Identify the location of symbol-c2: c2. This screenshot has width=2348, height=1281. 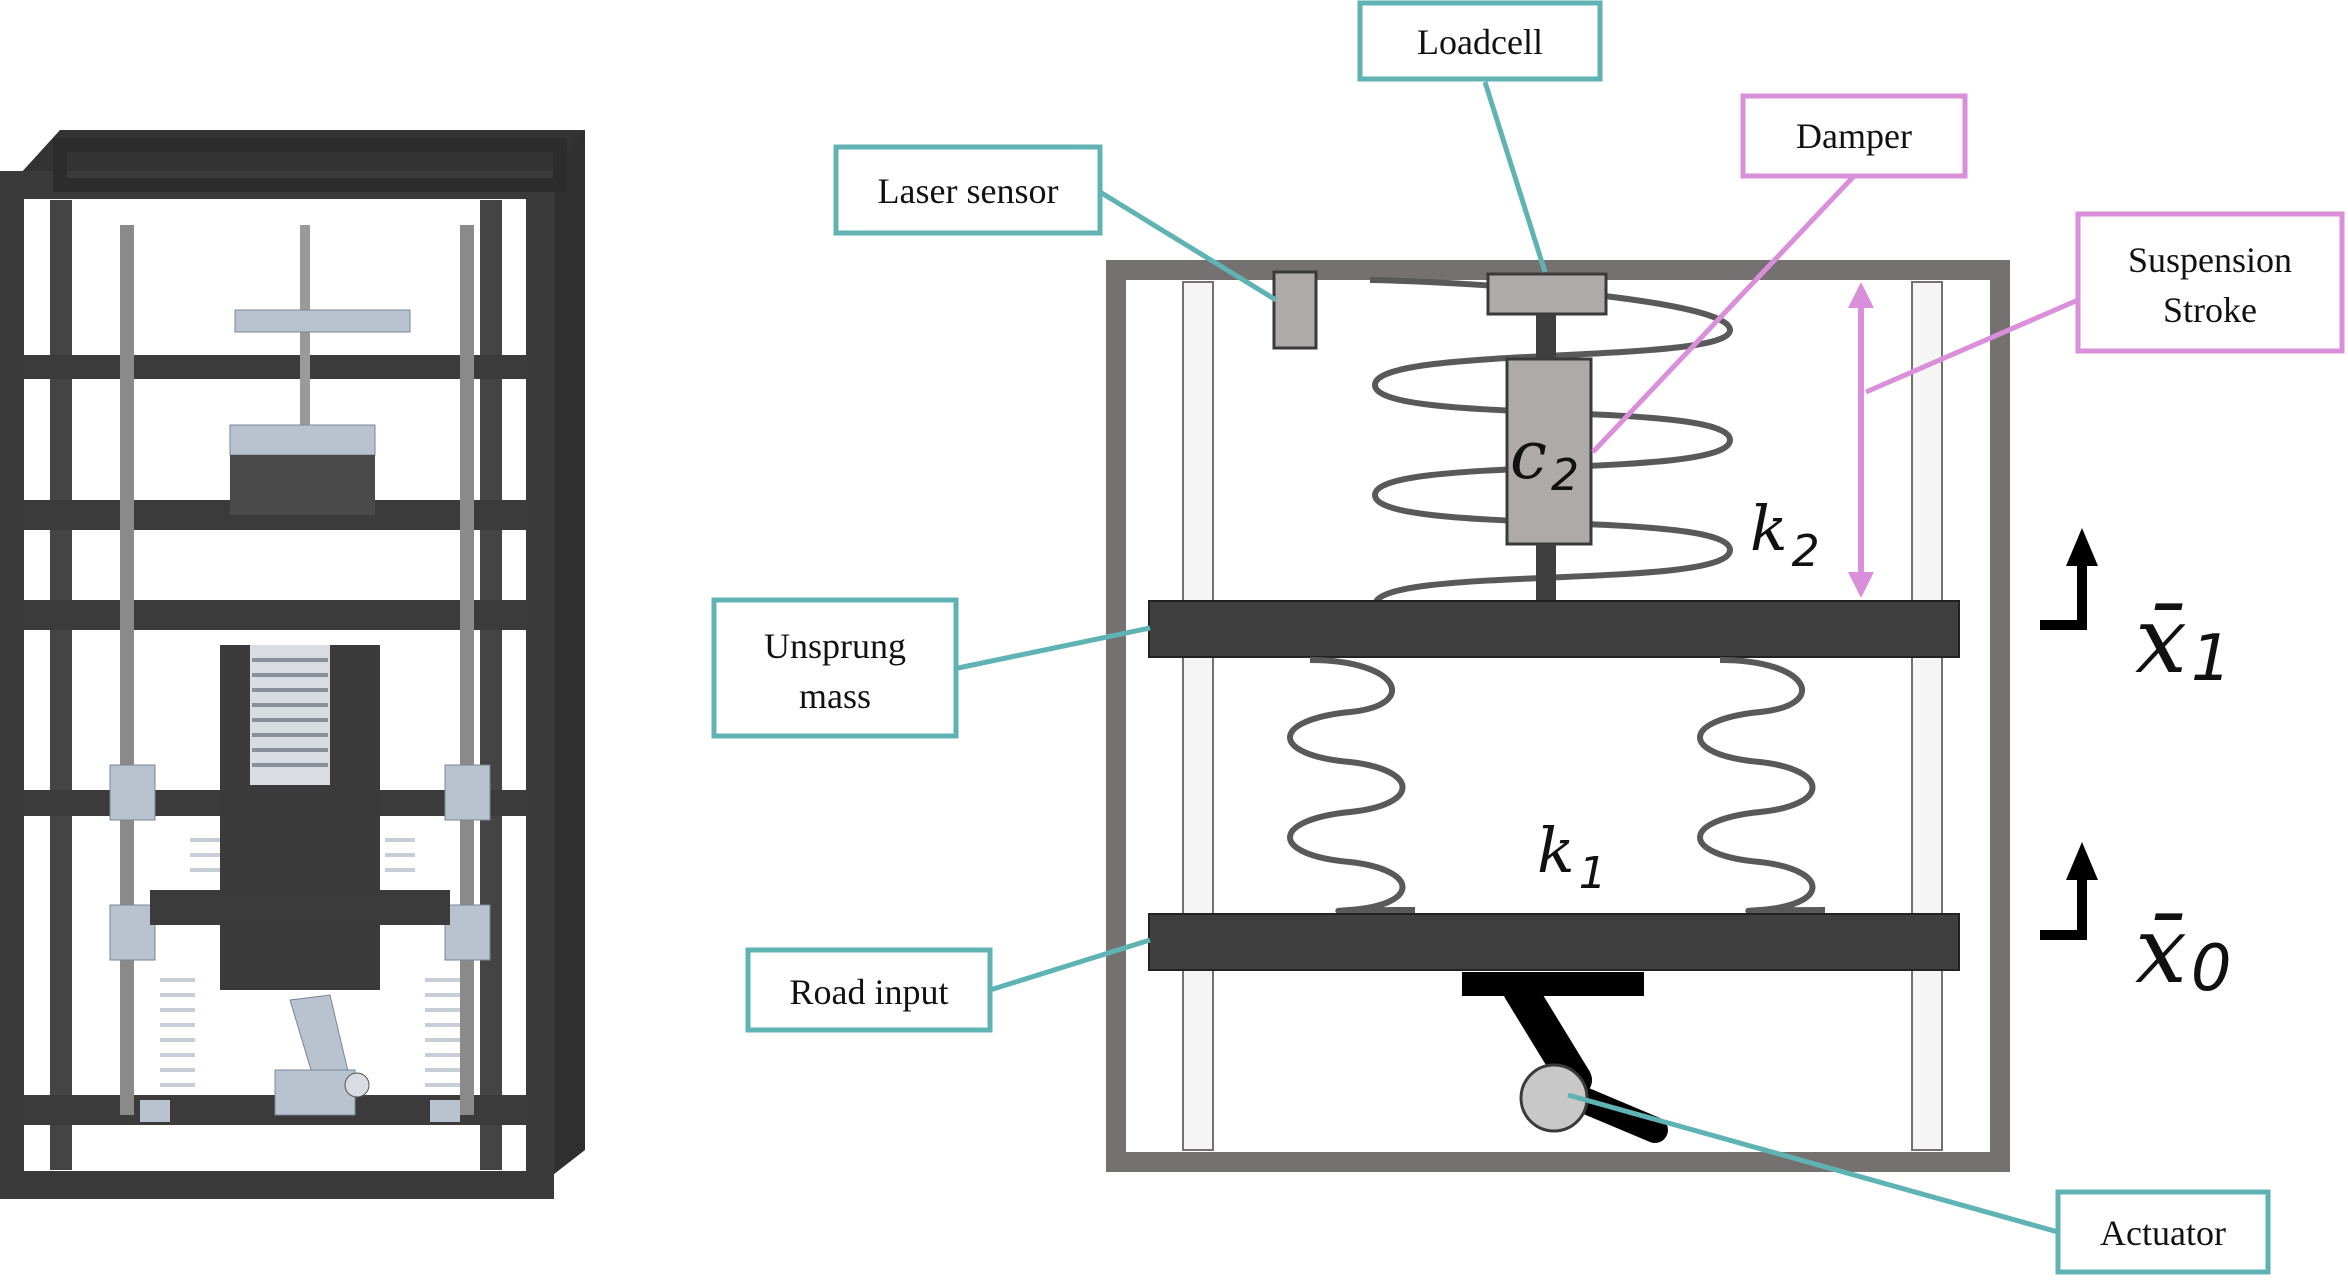
(1544, 459).